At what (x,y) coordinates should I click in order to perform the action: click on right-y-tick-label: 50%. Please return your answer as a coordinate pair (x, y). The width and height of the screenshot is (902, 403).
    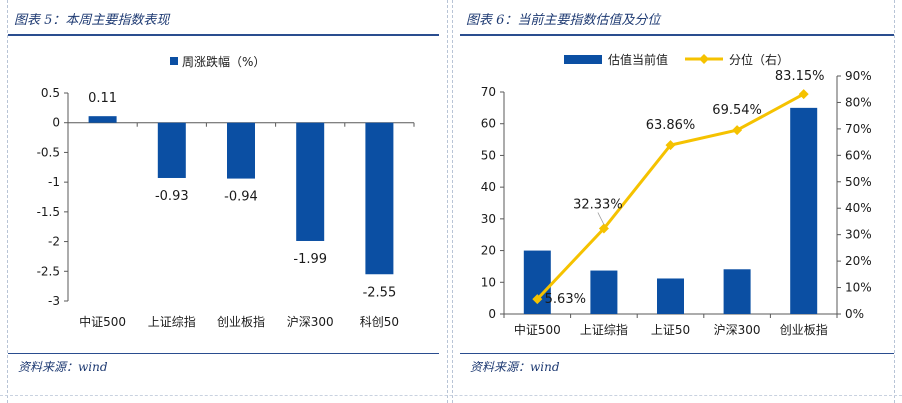
    Looking at the image, I should click on (858, 182).